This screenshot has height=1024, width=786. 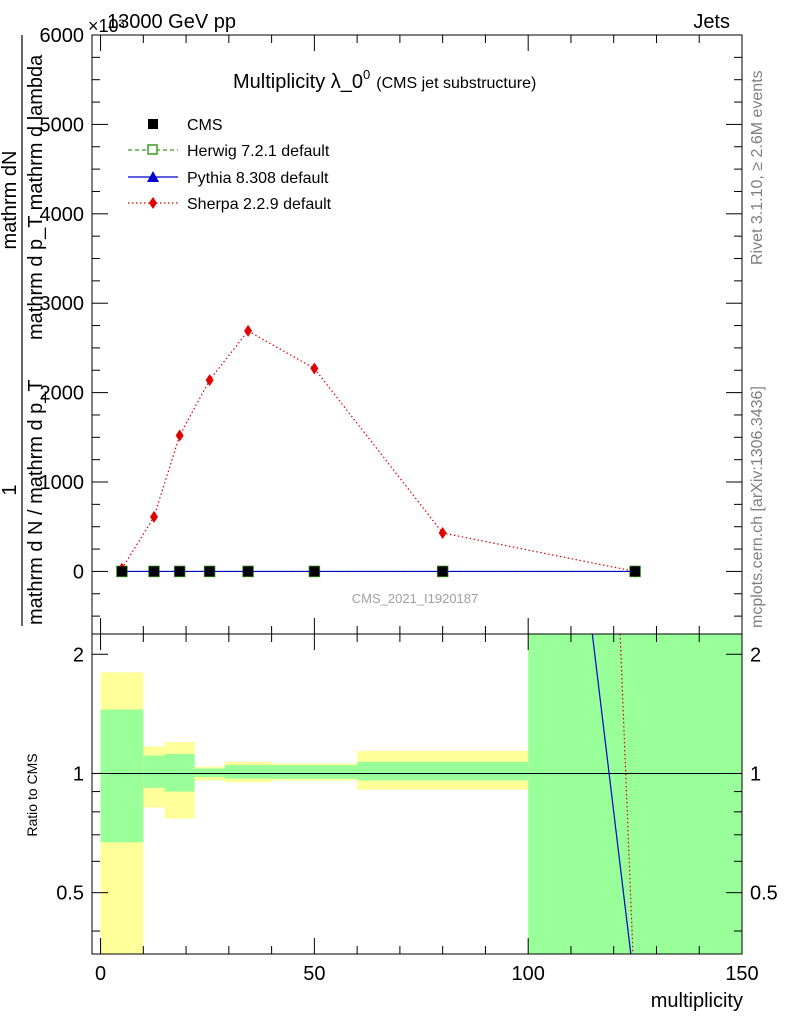 I want to click on y-label-prefix-num: 1, so click(x=10, y=489).